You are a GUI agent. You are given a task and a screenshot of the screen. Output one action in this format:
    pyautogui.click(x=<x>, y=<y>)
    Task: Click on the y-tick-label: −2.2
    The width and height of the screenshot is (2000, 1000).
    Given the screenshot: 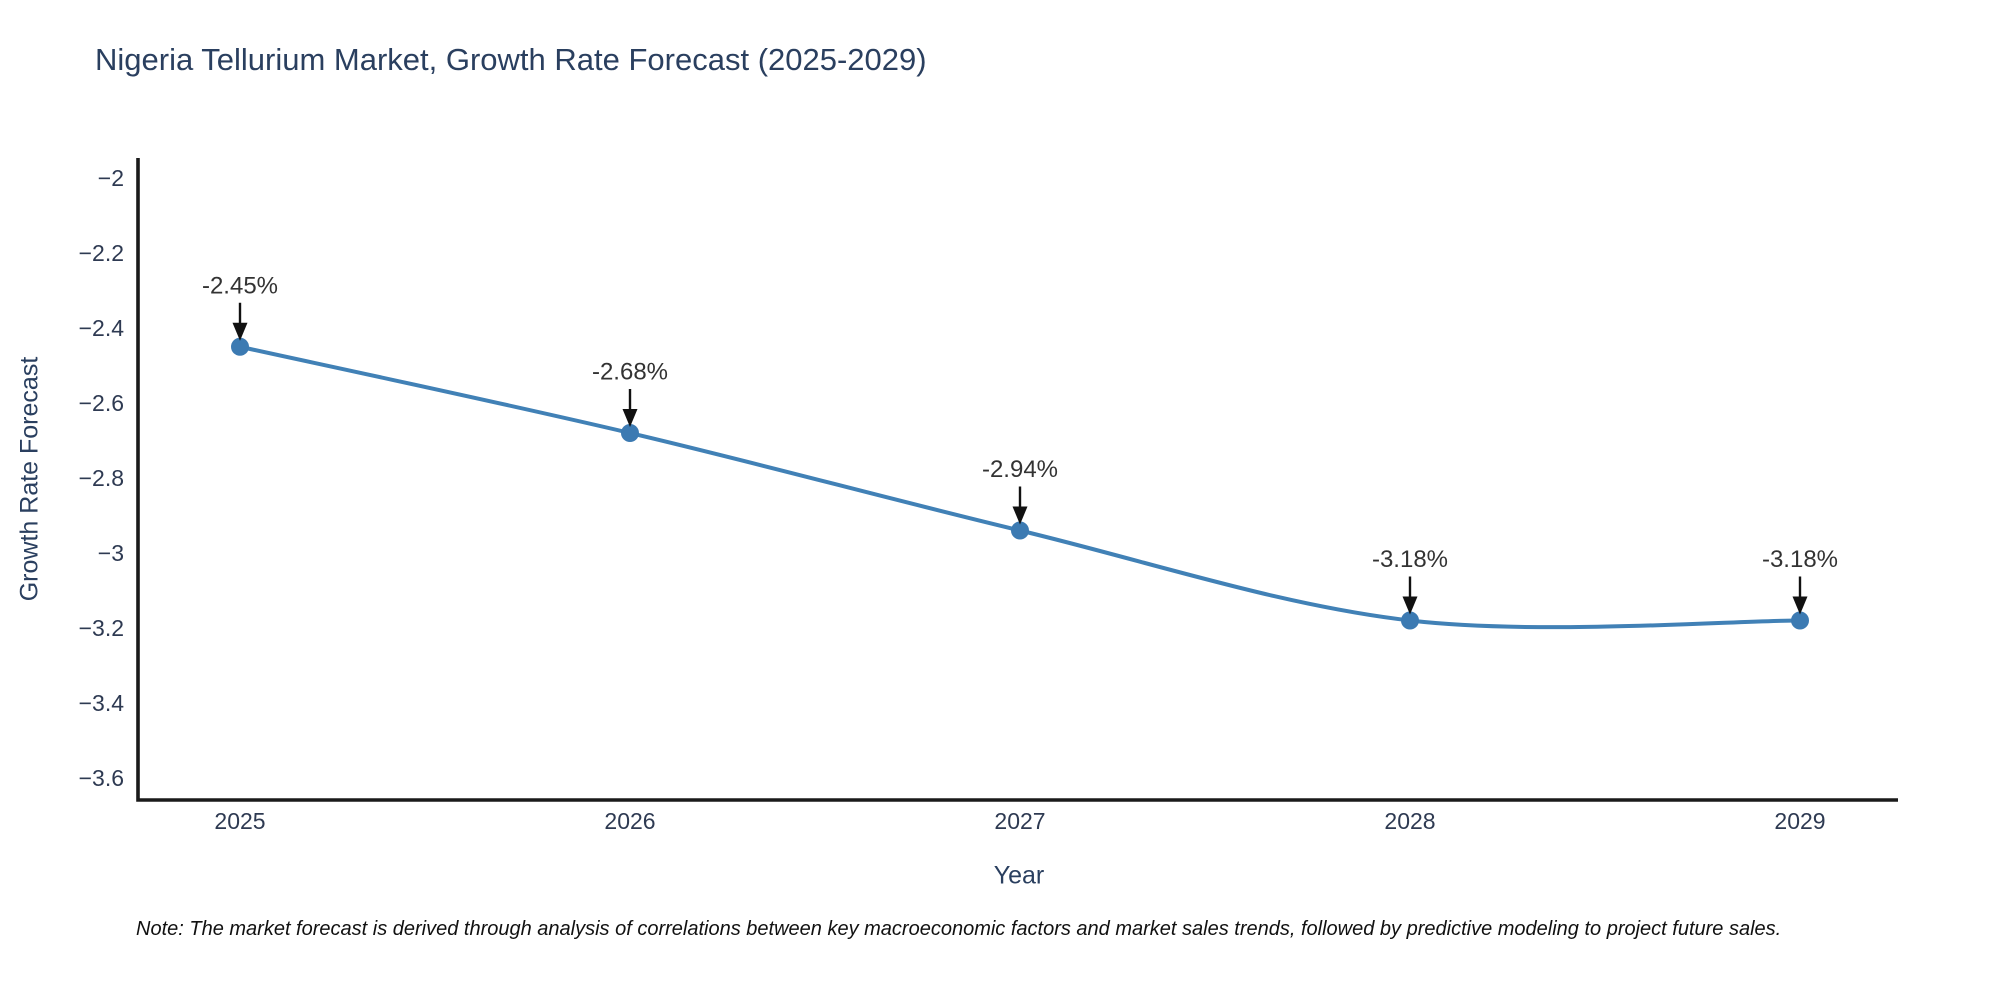 What is the action you would take?
    pyautogui.click(x=101, y=253)
    